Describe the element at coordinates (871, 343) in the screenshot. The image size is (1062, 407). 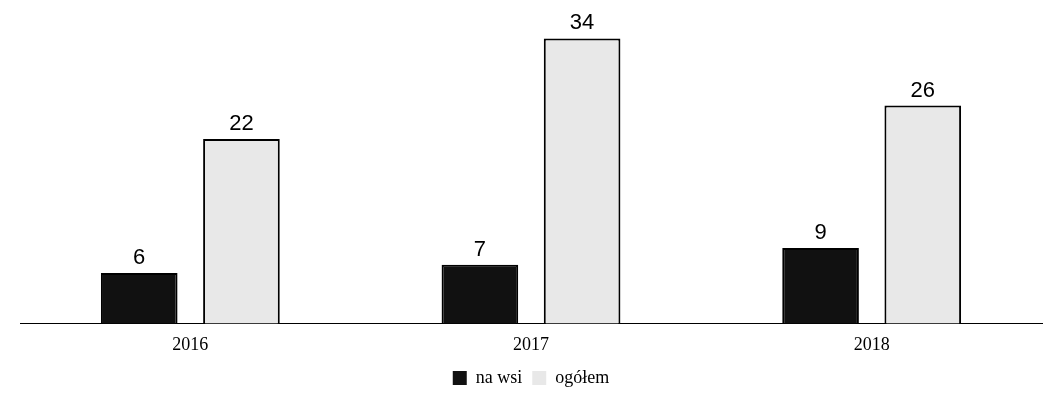
I see `x-tick-label: 2018` at that location.